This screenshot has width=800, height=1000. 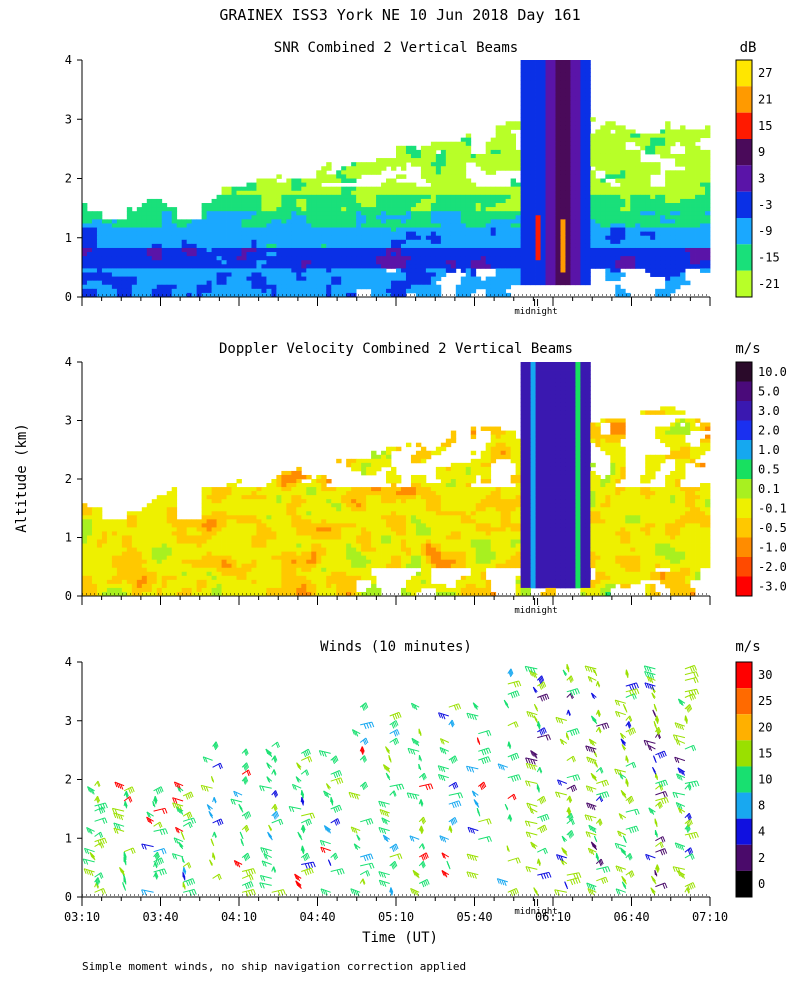 What do you see at coordinates (400, 938) in the screenshot?
I see `x-axis-label: Time (UT)` at bounding box center [400, 938].